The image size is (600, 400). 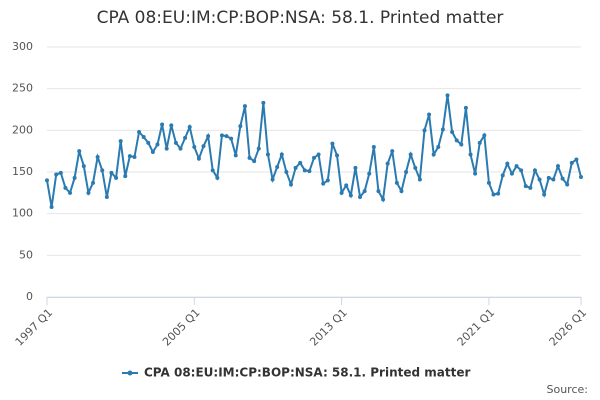 I want to click on legend-marker, so click(x=130, y=373).